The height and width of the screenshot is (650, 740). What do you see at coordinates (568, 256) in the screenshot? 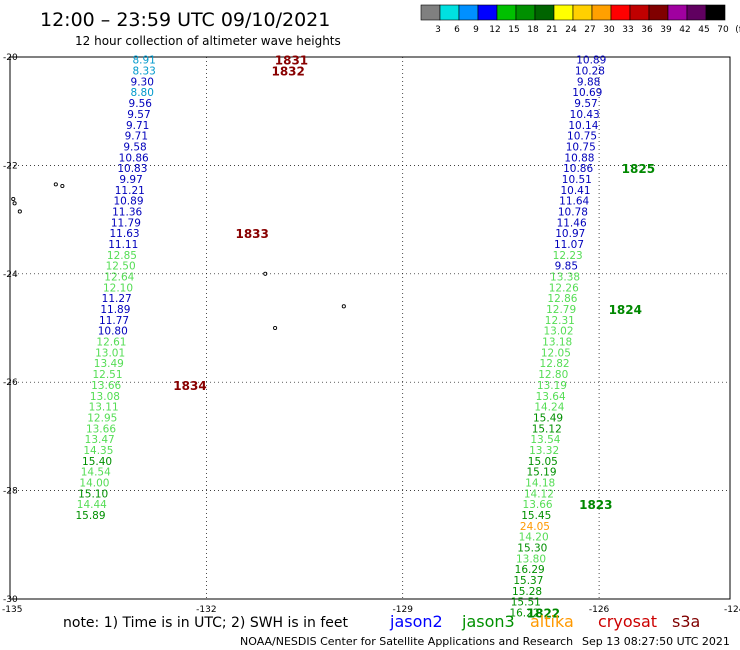
I see `swh-value: 12.23` at bounding box center [568, 256].